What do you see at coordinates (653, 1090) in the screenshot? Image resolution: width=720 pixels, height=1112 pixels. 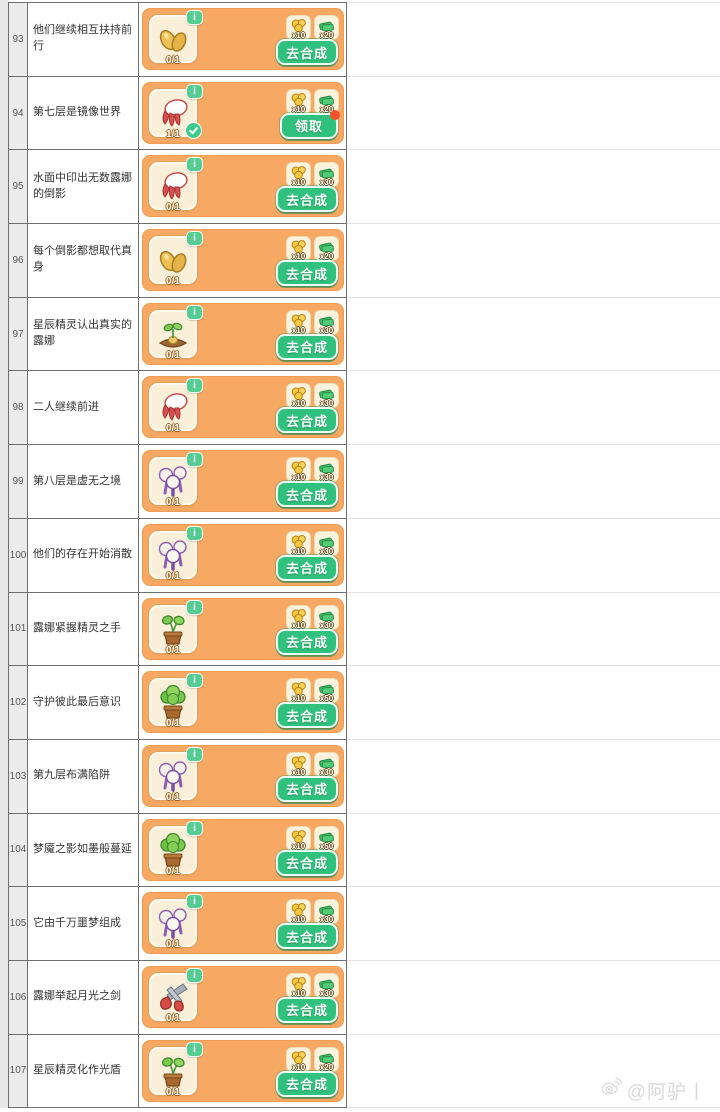 I see `watermark: @阿驴丨` at bounding box center [653, 1090].